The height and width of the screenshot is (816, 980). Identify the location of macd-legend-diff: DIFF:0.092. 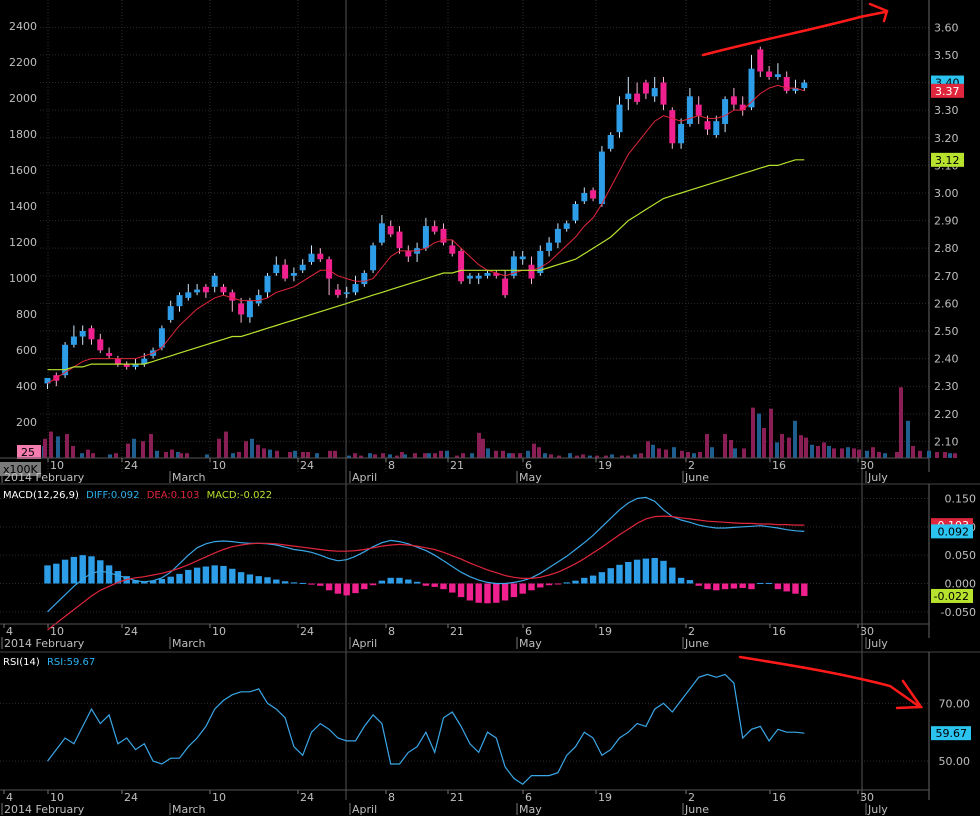
(112, 495).